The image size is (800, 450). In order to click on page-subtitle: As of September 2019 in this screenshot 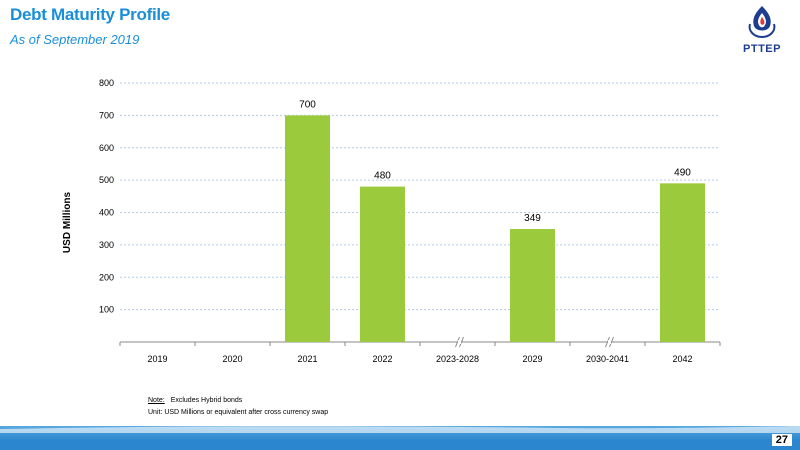, I will do `click(75, 39)`.